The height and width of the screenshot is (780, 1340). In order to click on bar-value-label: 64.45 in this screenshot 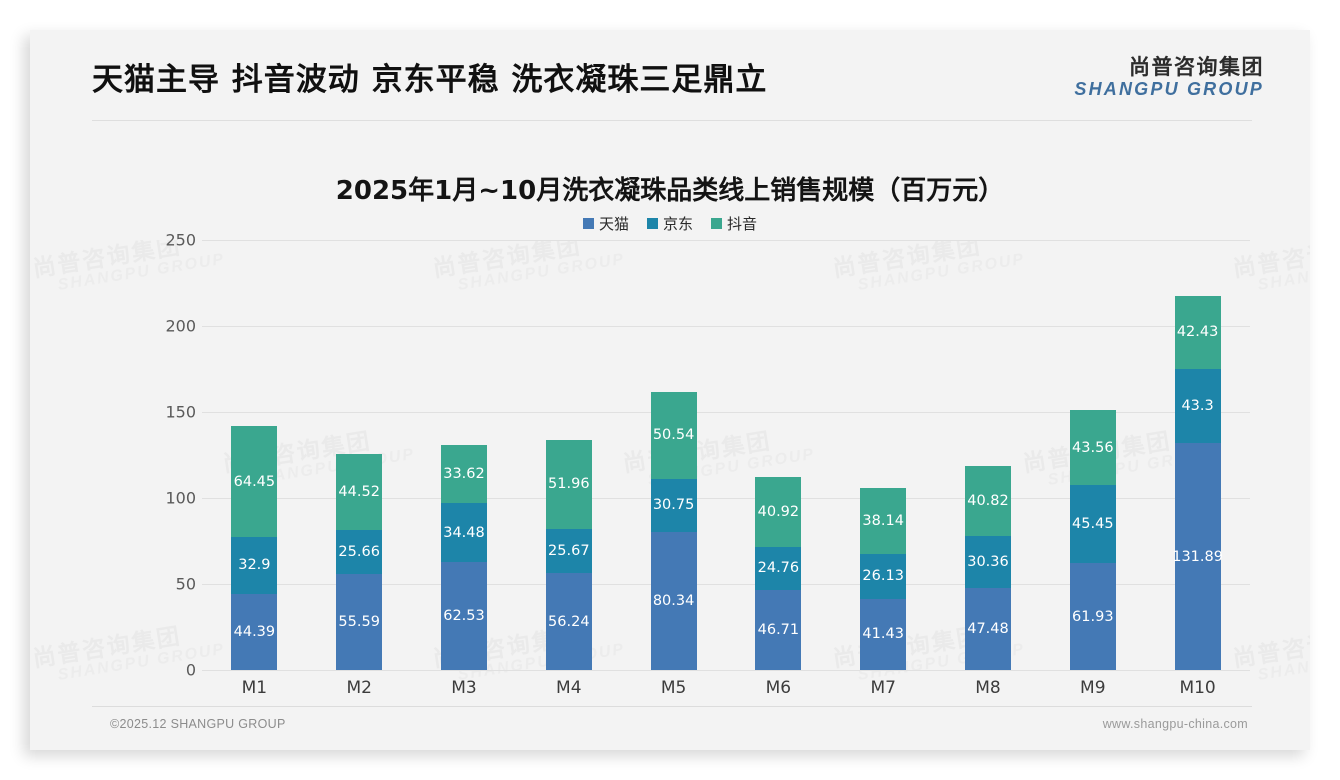, I will do `click(254, 481)`.